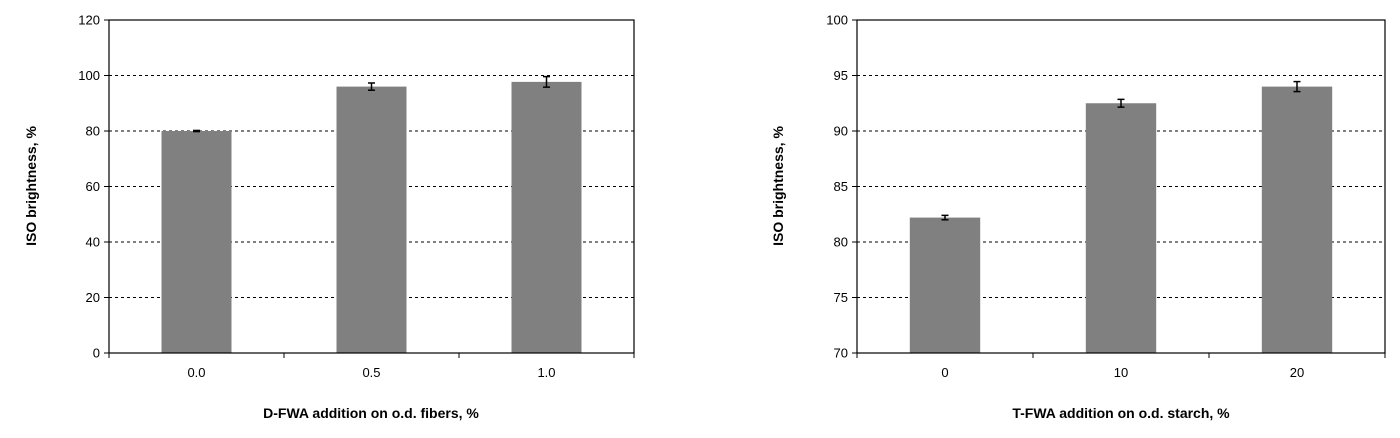  Describe the element at coordinates (944, 372) in the screenshot. I see `x-tick-label: 0` at that location.